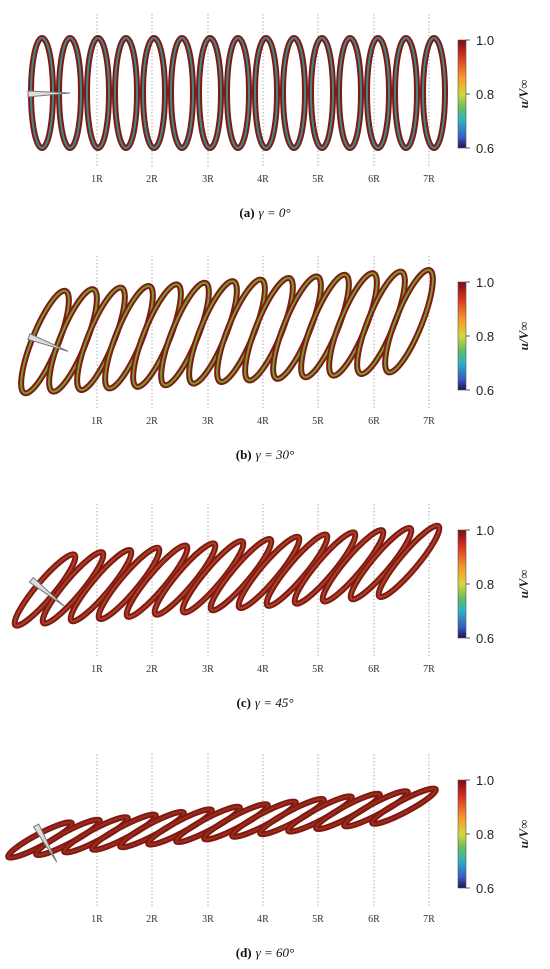 The width and height of the screenshot is (550, 969). What do you see at coordinates (274, 702) in the screenshot?
I see `caption-text: γ = 45°` at bounding box center [274, 702].